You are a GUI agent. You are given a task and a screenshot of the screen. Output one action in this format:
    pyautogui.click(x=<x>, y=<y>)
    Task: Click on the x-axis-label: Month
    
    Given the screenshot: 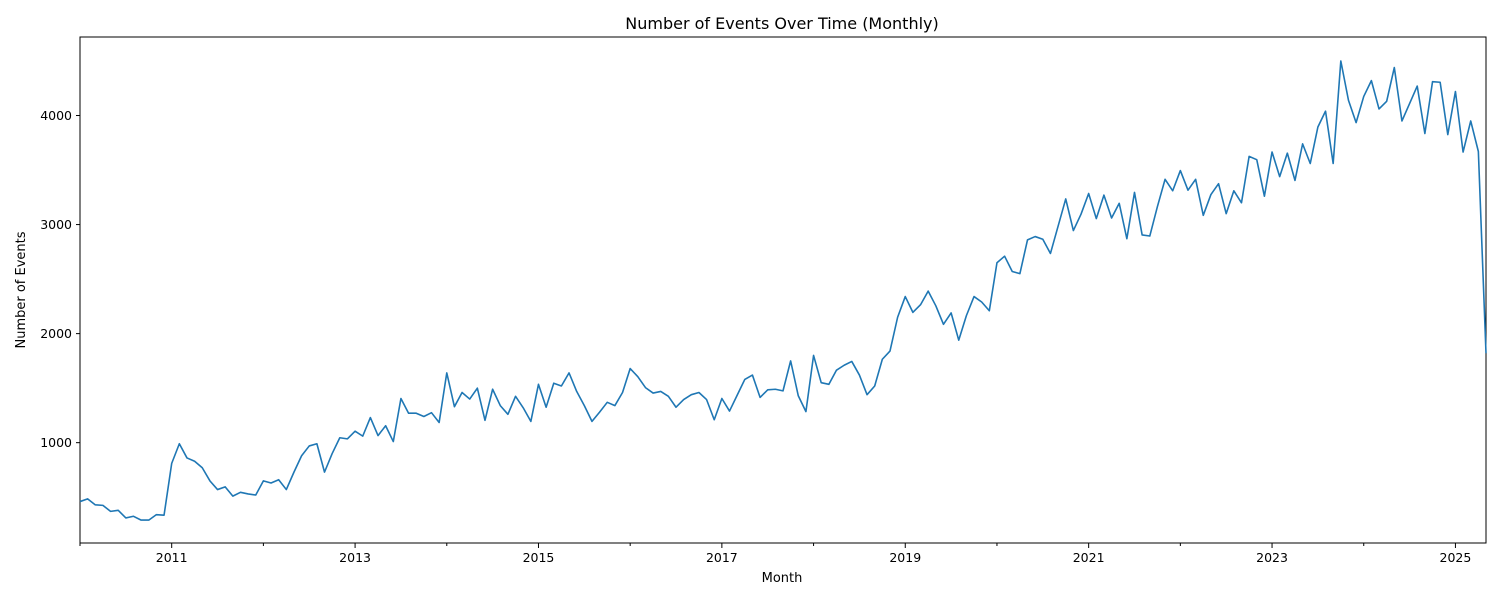 What is the action you would take?
    pyautogui.click(x=782, y=578)
    